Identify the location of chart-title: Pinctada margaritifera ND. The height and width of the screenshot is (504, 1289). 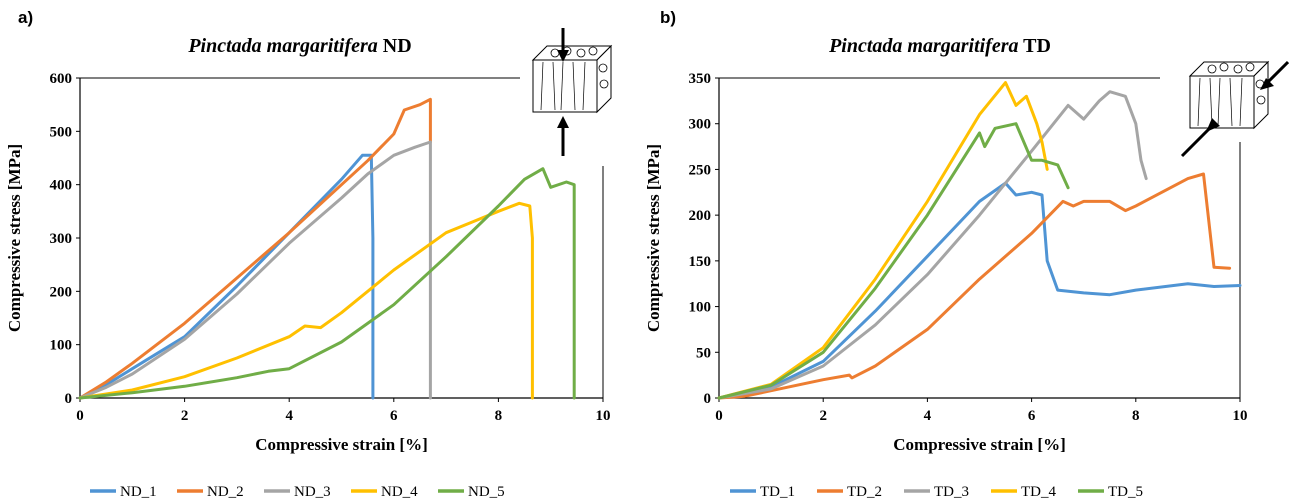
(299, 46).